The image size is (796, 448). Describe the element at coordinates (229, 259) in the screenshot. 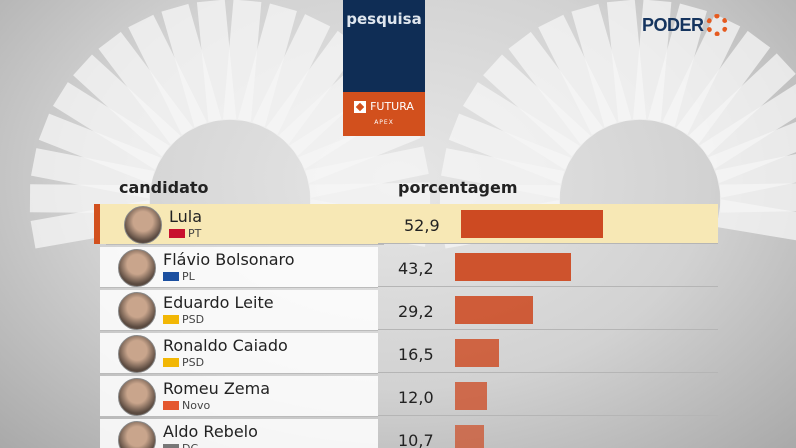

I see `candidate-name: Flávio Bolsonaro` at that location.